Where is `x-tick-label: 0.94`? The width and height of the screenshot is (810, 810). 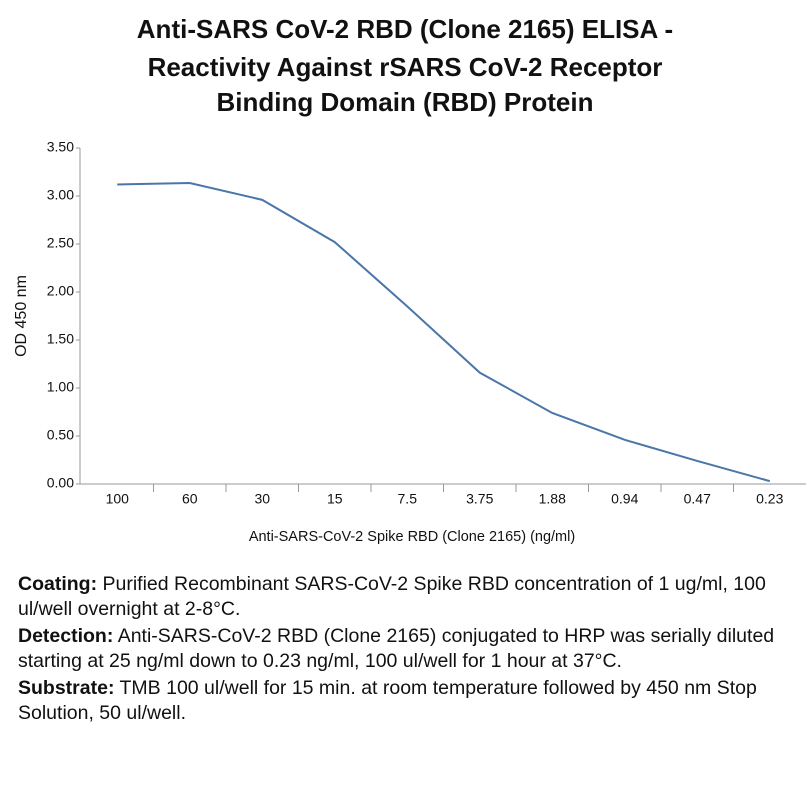 x-tick-label: 0.94 is located at coordinates (624, 499).